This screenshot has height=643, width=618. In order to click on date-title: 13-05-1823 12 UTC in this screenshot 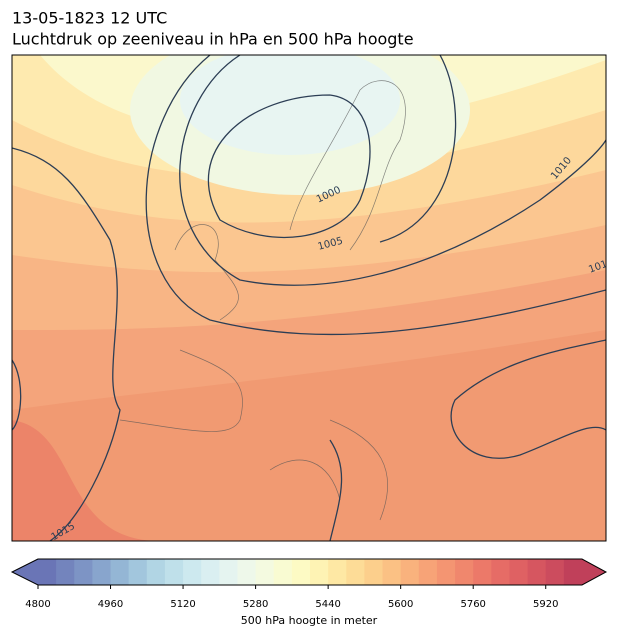, I will do `click(89, 18)`.